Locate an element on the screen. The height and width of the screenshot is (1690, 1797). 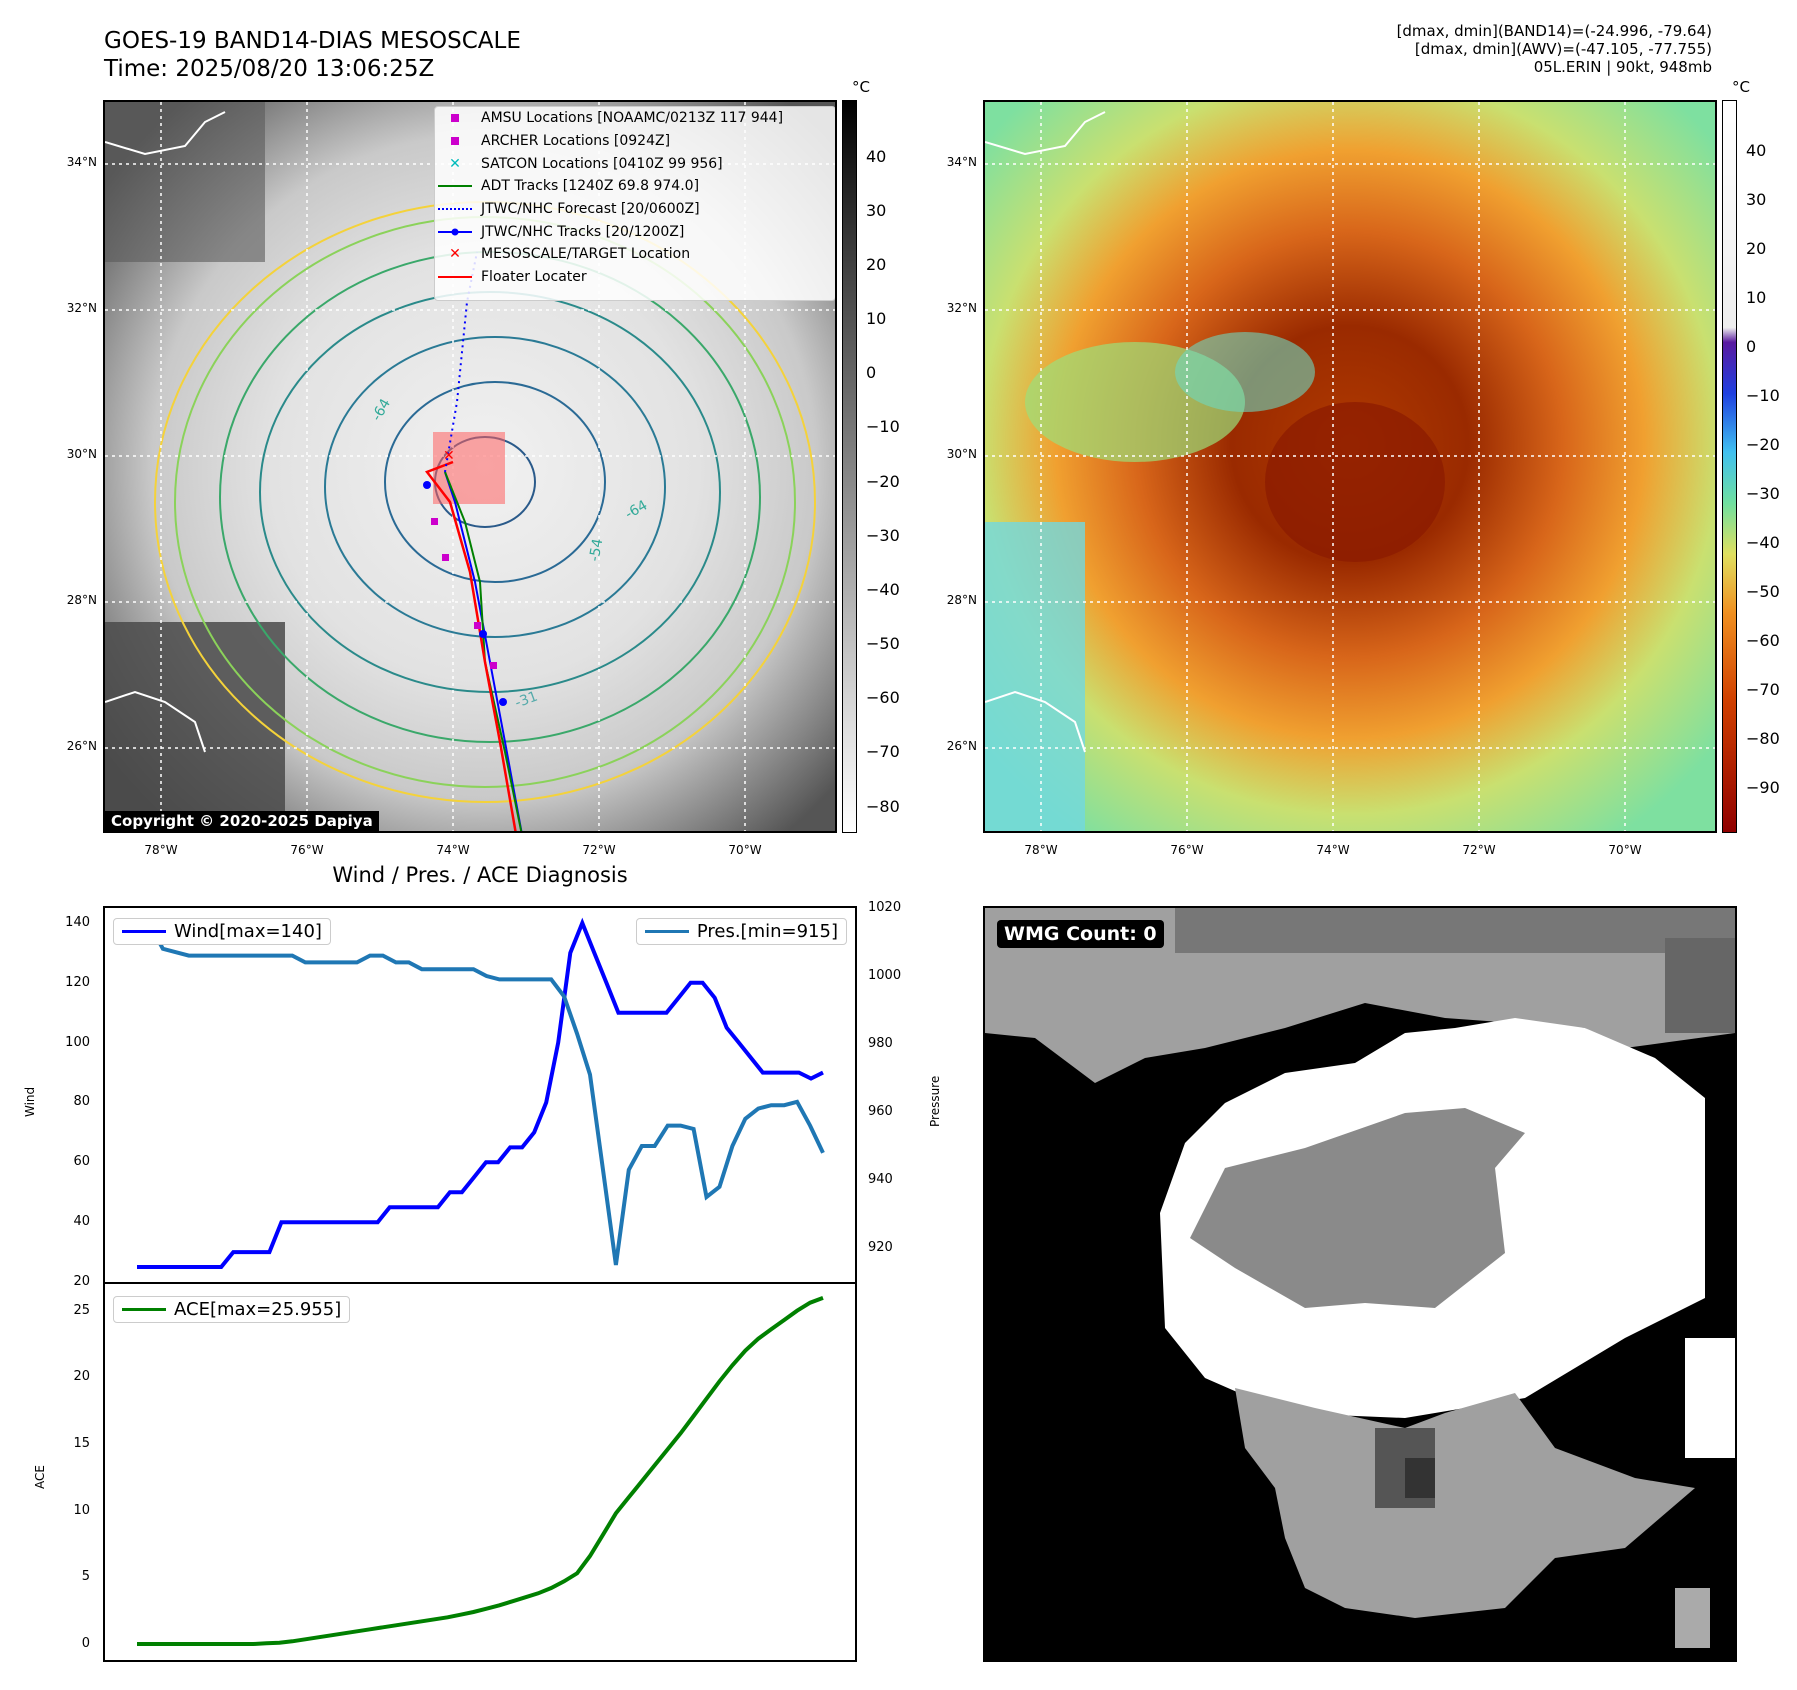
ace-y-tick: 20 is located at coordinates (81, 1377).